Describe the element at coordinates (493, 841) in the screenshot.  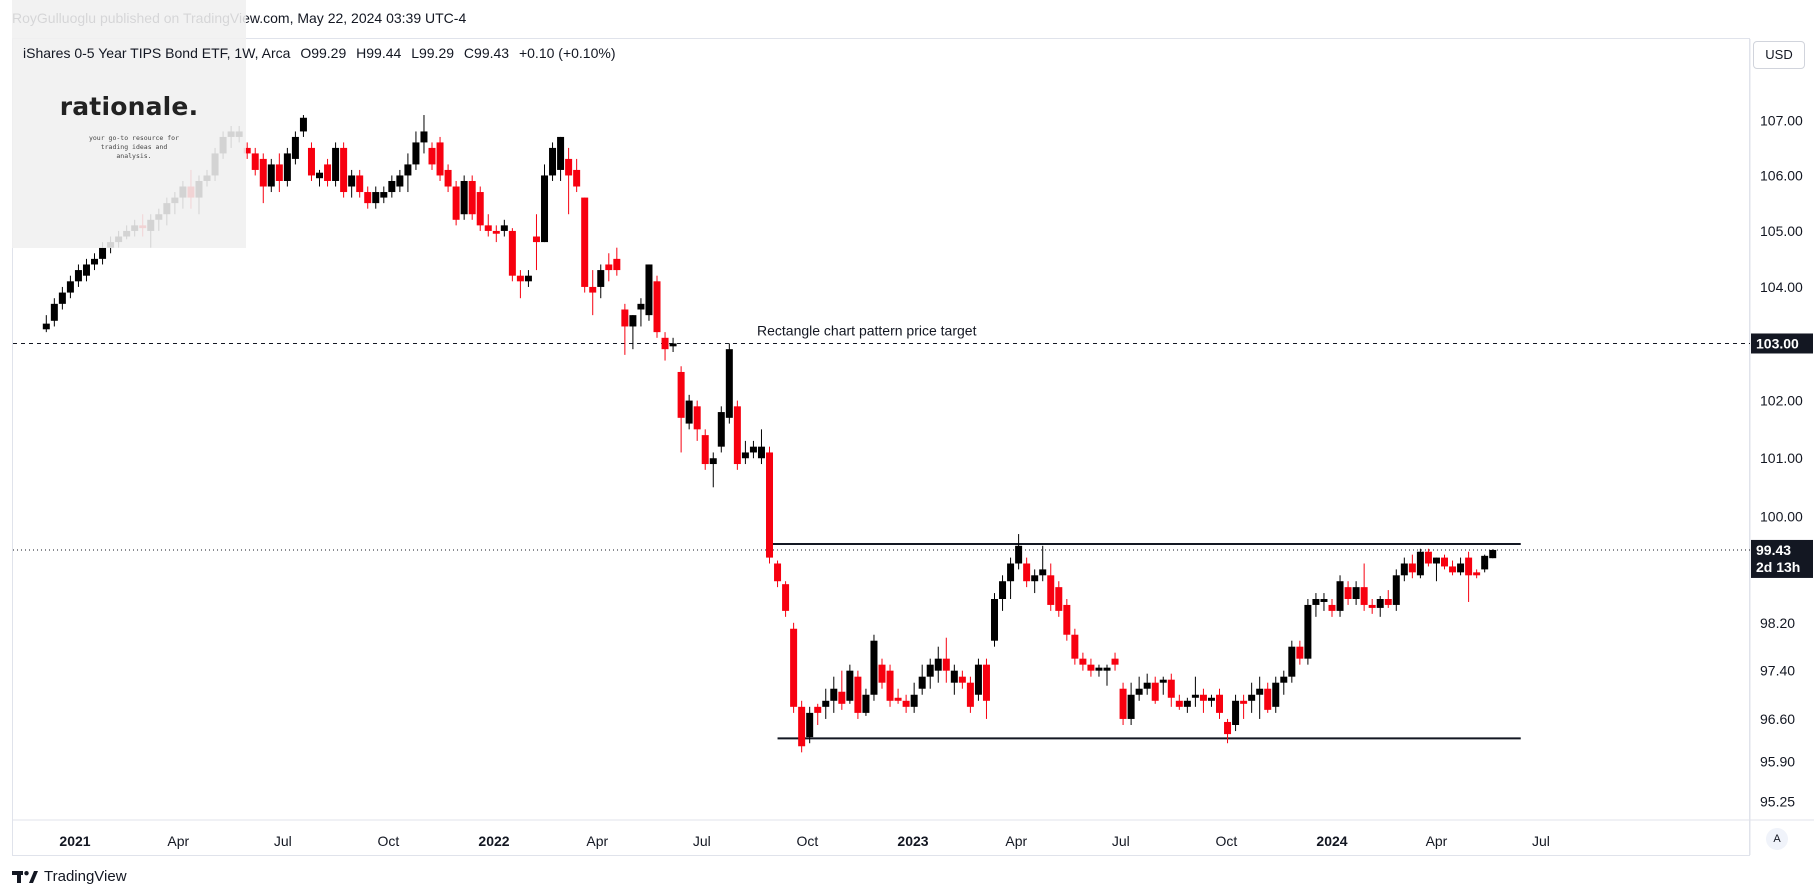
I see `time-tick-label: 2022` at that location.